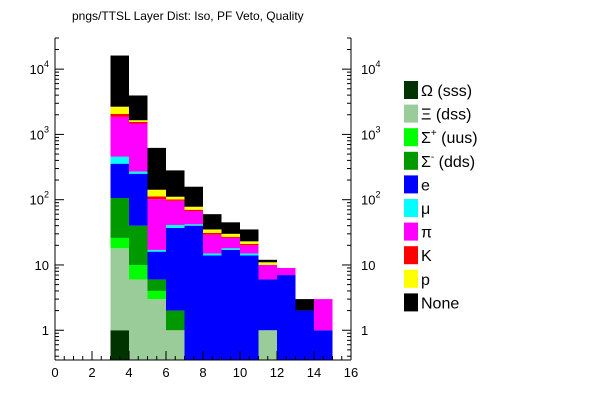 The height and width of the screenshot is (400, 600). I want to click on y-tick-label-right: 1, so click(364, 330).